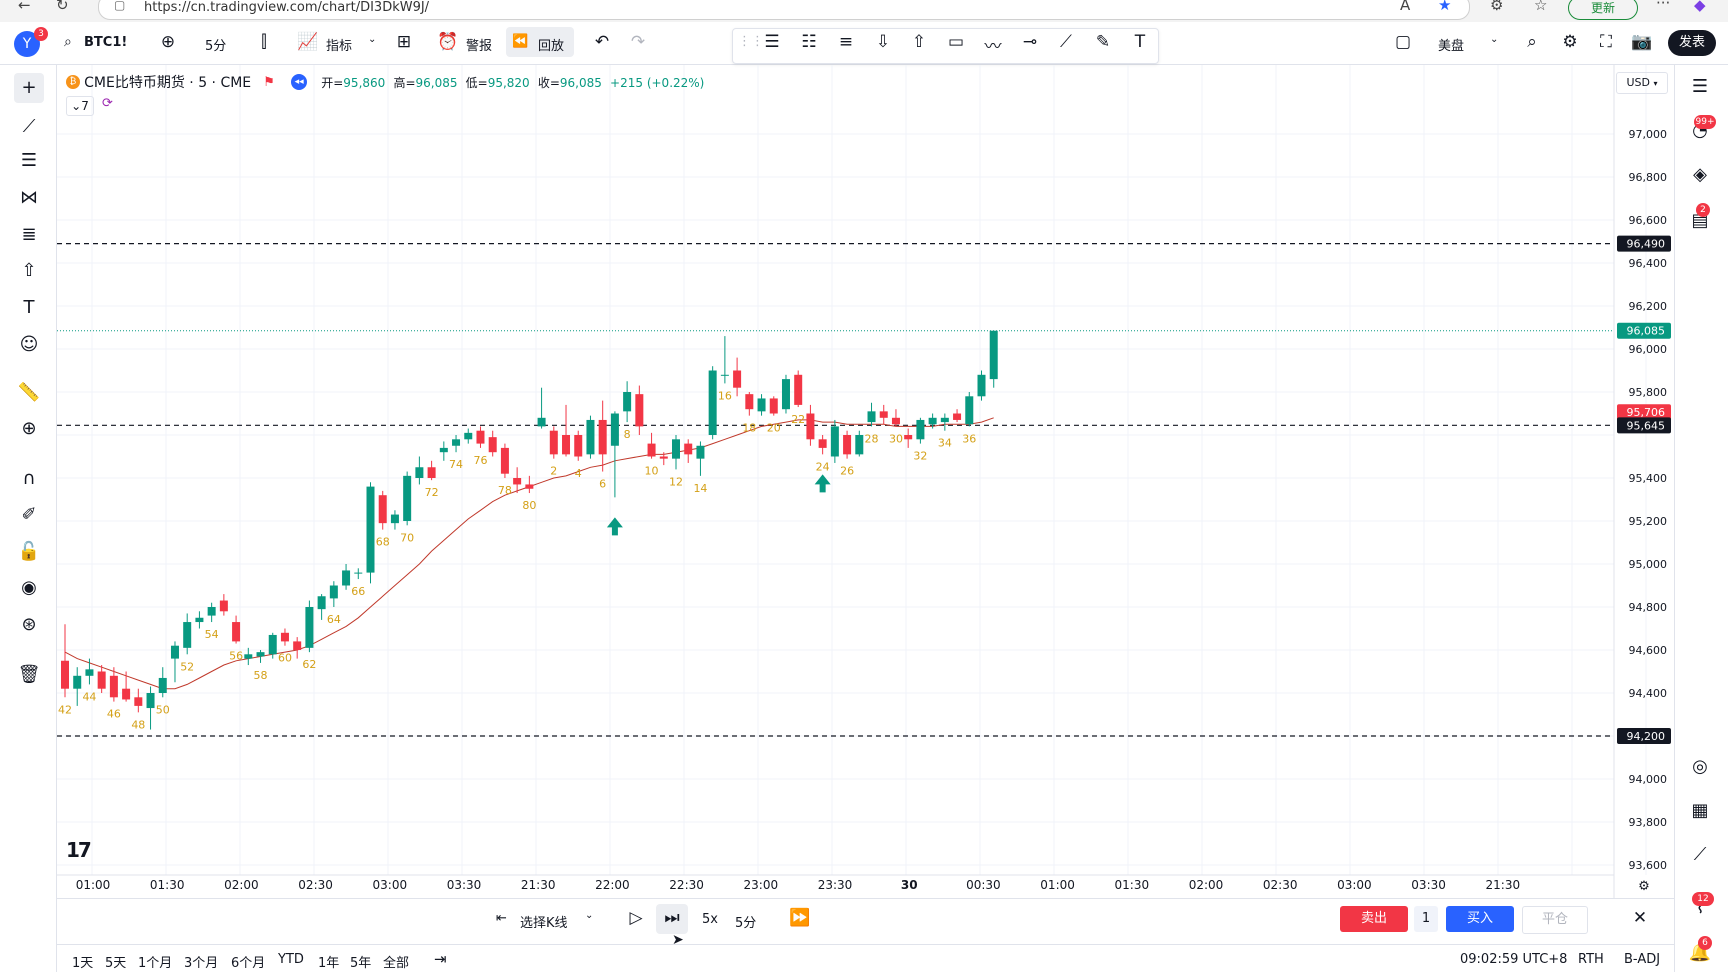 Image resolution: width=1728 pixels, height=973 pixels. Describe the element at coordinates (1103, 42) in the screenshot. I see `brush-icon: ✎` at that location.